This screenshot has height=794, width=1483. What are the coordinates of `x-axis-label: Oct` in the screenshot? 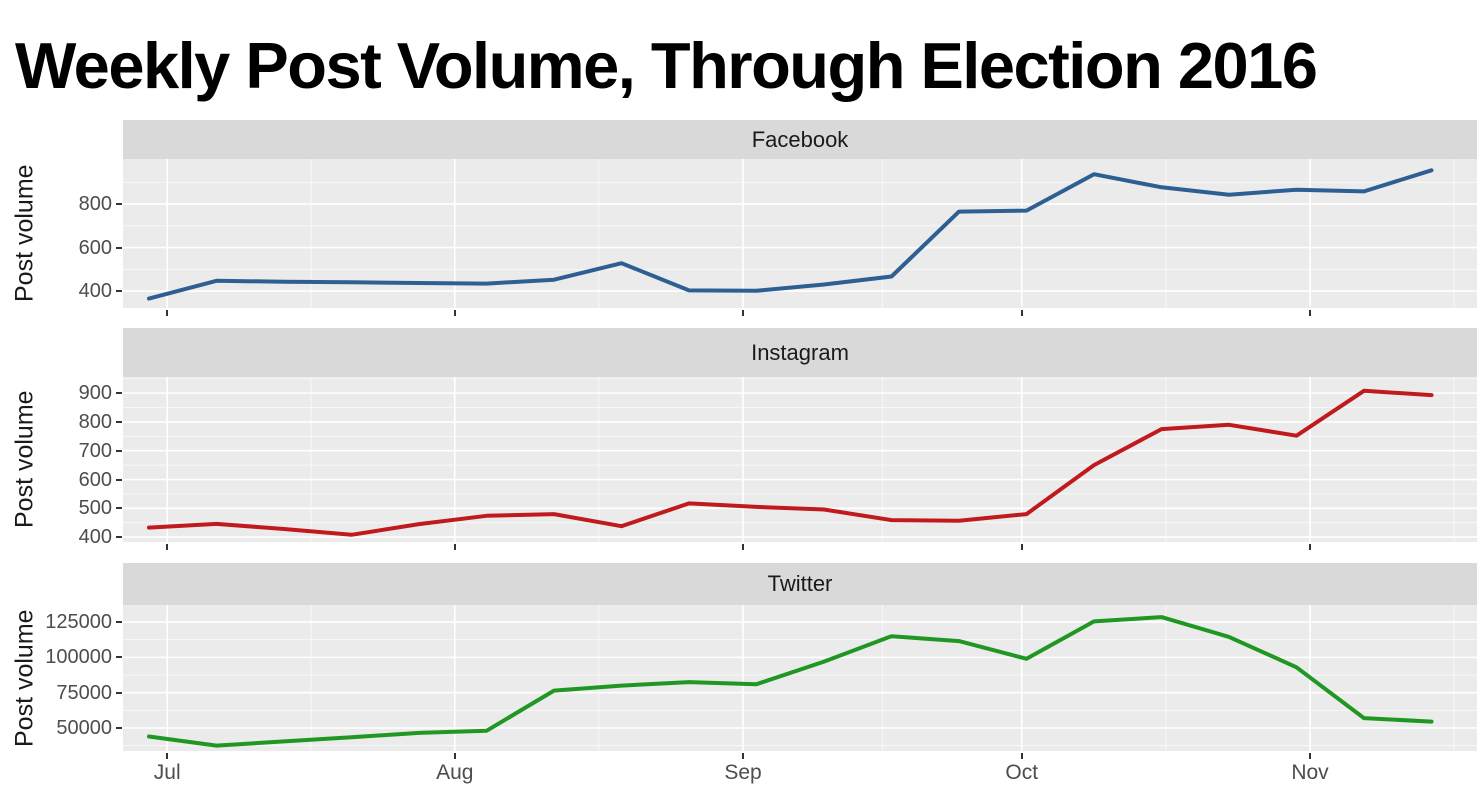 It's located at (1022, 772).